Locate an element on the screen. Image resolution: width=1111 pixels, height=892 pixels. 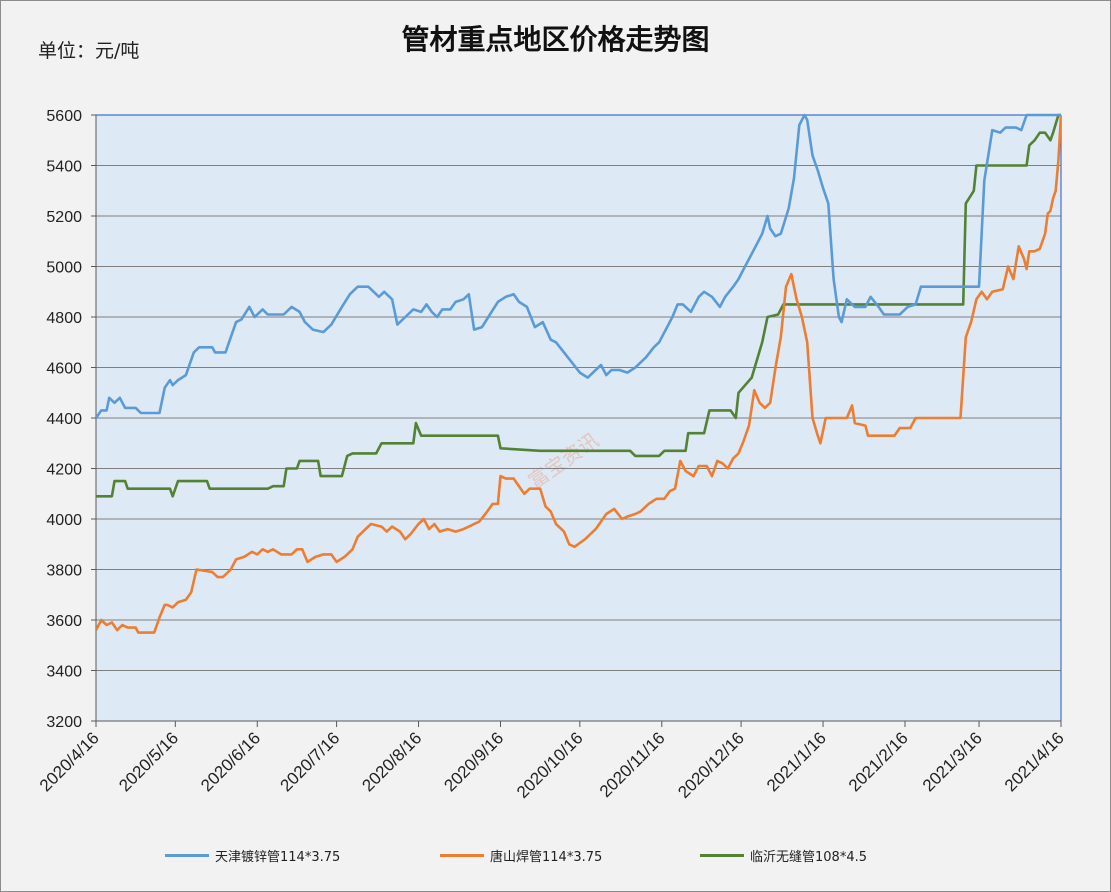
chart-title: 管材重点地区价格走势图 is located at coordinates (555, 39).